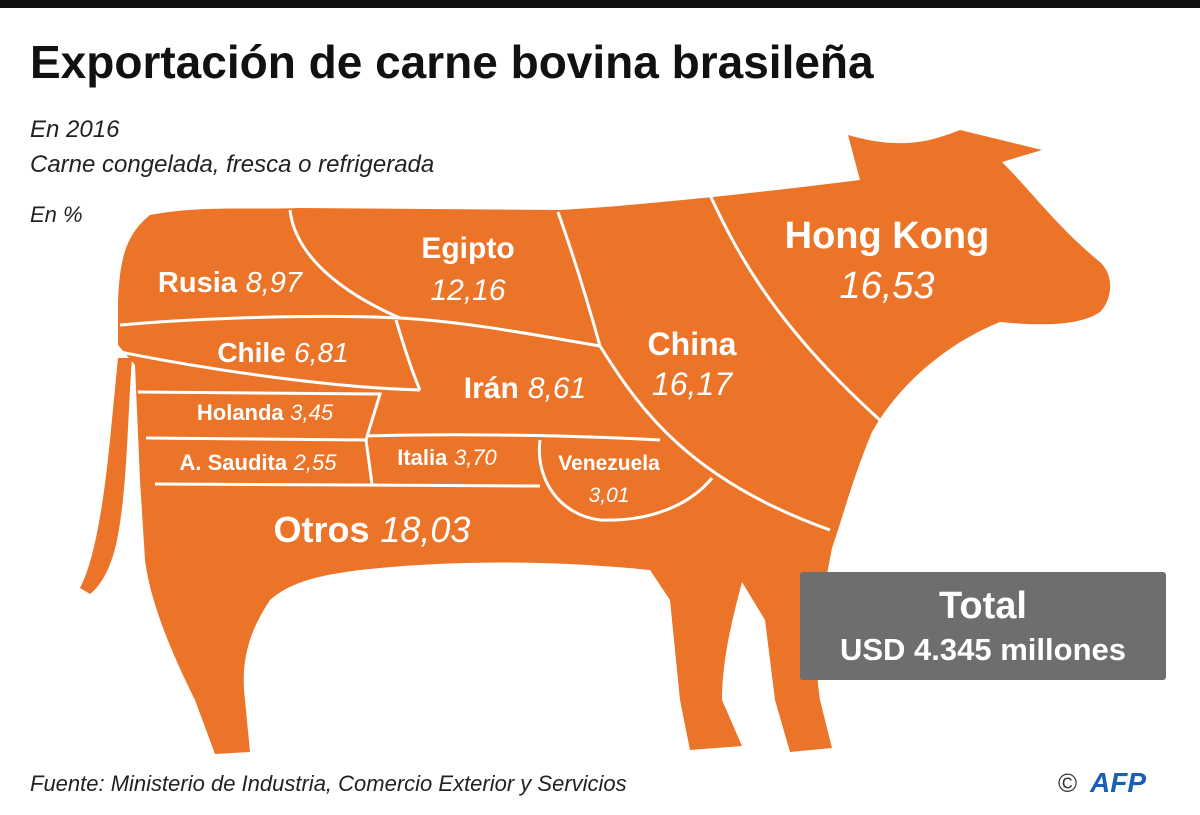 This screenshot has height=815, width=1200. Describe the element at coordinates (525, 388) in the screenshot. I see `region-label: Irán 8,61` at that location.